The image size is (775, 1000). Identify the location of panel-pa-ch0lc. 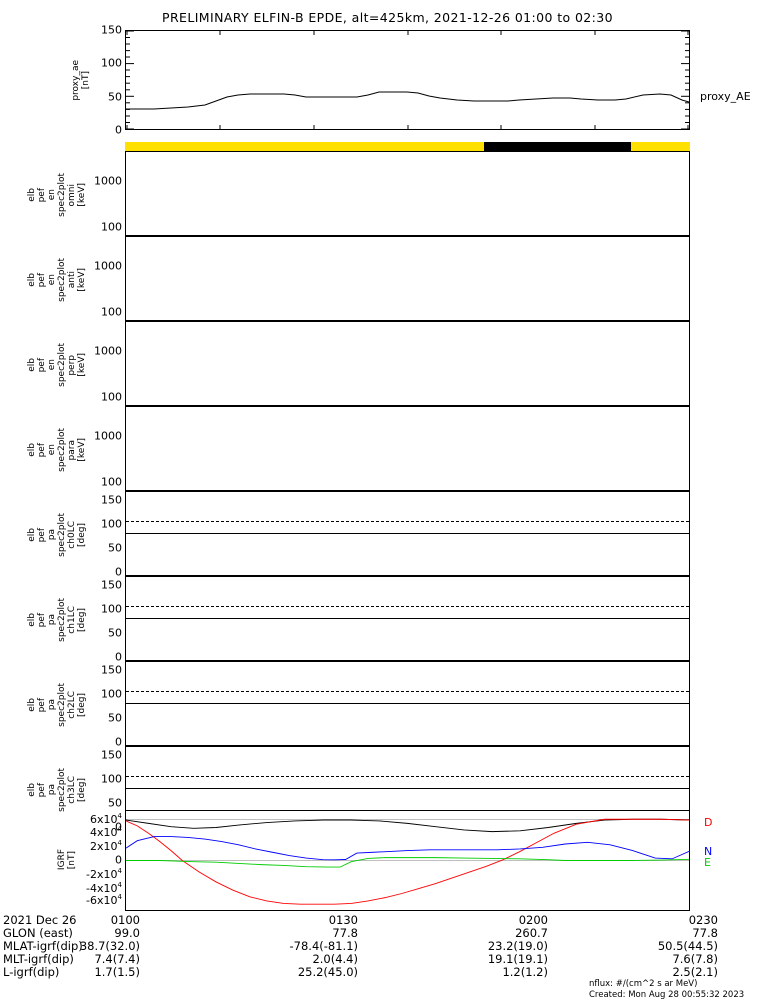
(407, 533).